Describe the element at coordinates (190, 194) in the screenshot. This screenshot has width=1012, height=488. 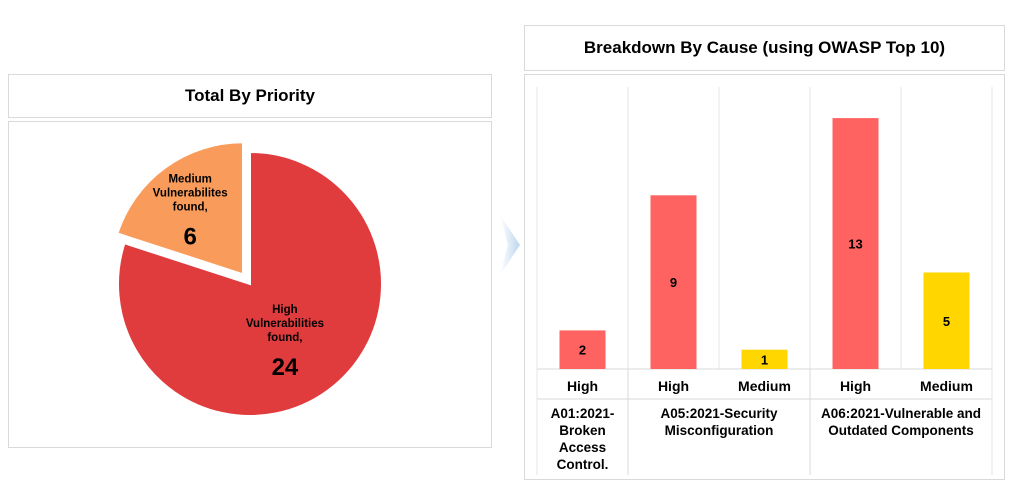
I see `pie-label-medium: Medium Vulnerabilites found,` at that location.